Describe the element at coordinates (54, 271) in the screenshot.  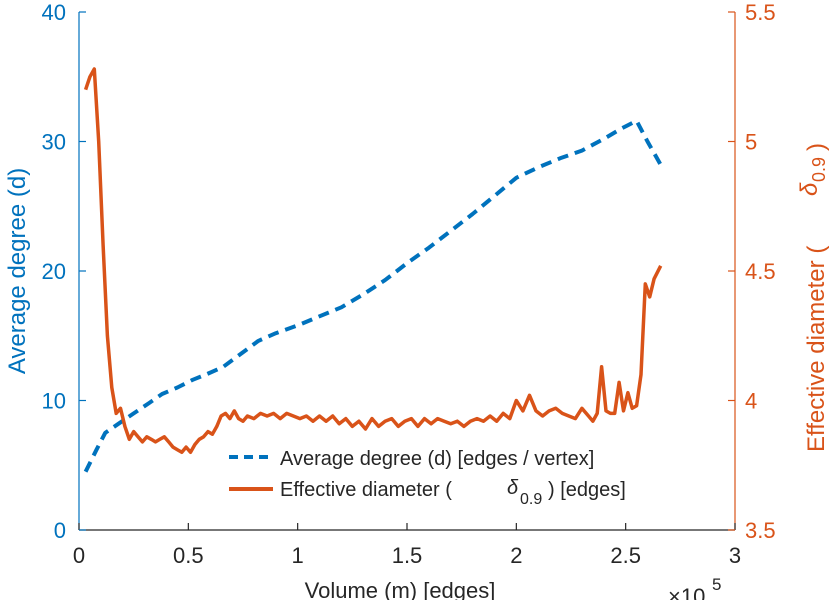
I see `left-tick-label: 20` at that location.